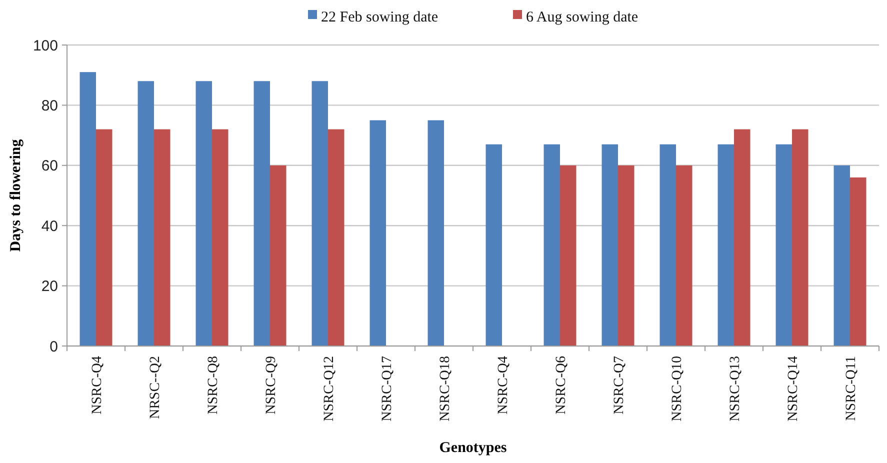 This screenshot has width=887, height=463. Describe the element at coordinates (445, 389) in the screenshot. I see `x-tick-label: NSRC-Q18` at that location.